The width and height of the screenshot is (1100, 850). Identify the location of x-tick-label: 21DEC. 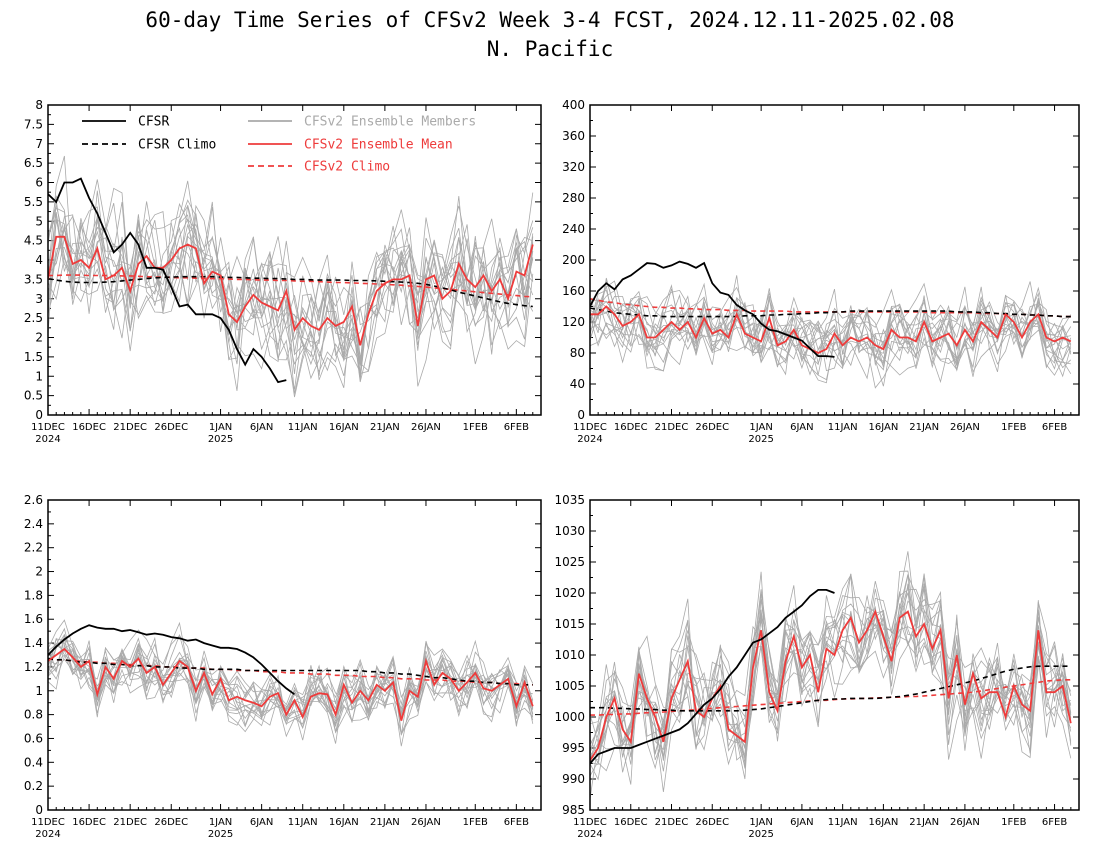
(672, 822).